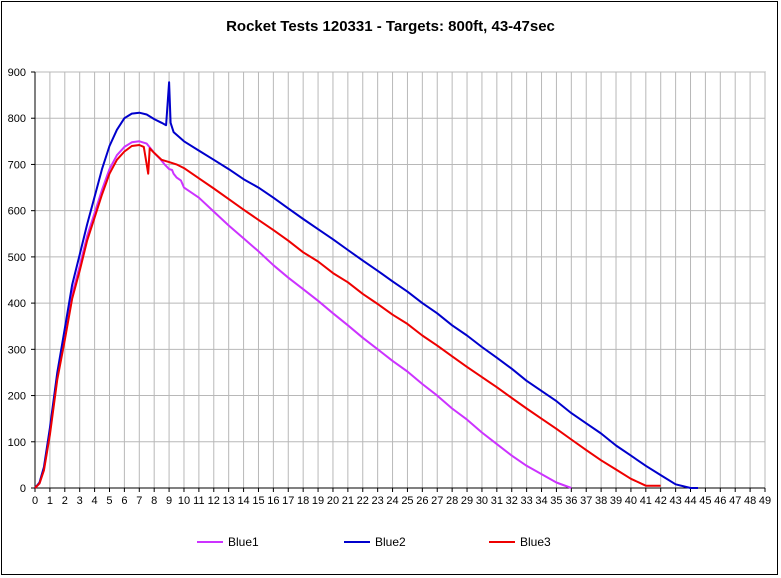 This screenshot has width=781, height=578. Describe the element at coordinates (198, 501) in the screenshot. I see `x-tick-label: 11` at that location.